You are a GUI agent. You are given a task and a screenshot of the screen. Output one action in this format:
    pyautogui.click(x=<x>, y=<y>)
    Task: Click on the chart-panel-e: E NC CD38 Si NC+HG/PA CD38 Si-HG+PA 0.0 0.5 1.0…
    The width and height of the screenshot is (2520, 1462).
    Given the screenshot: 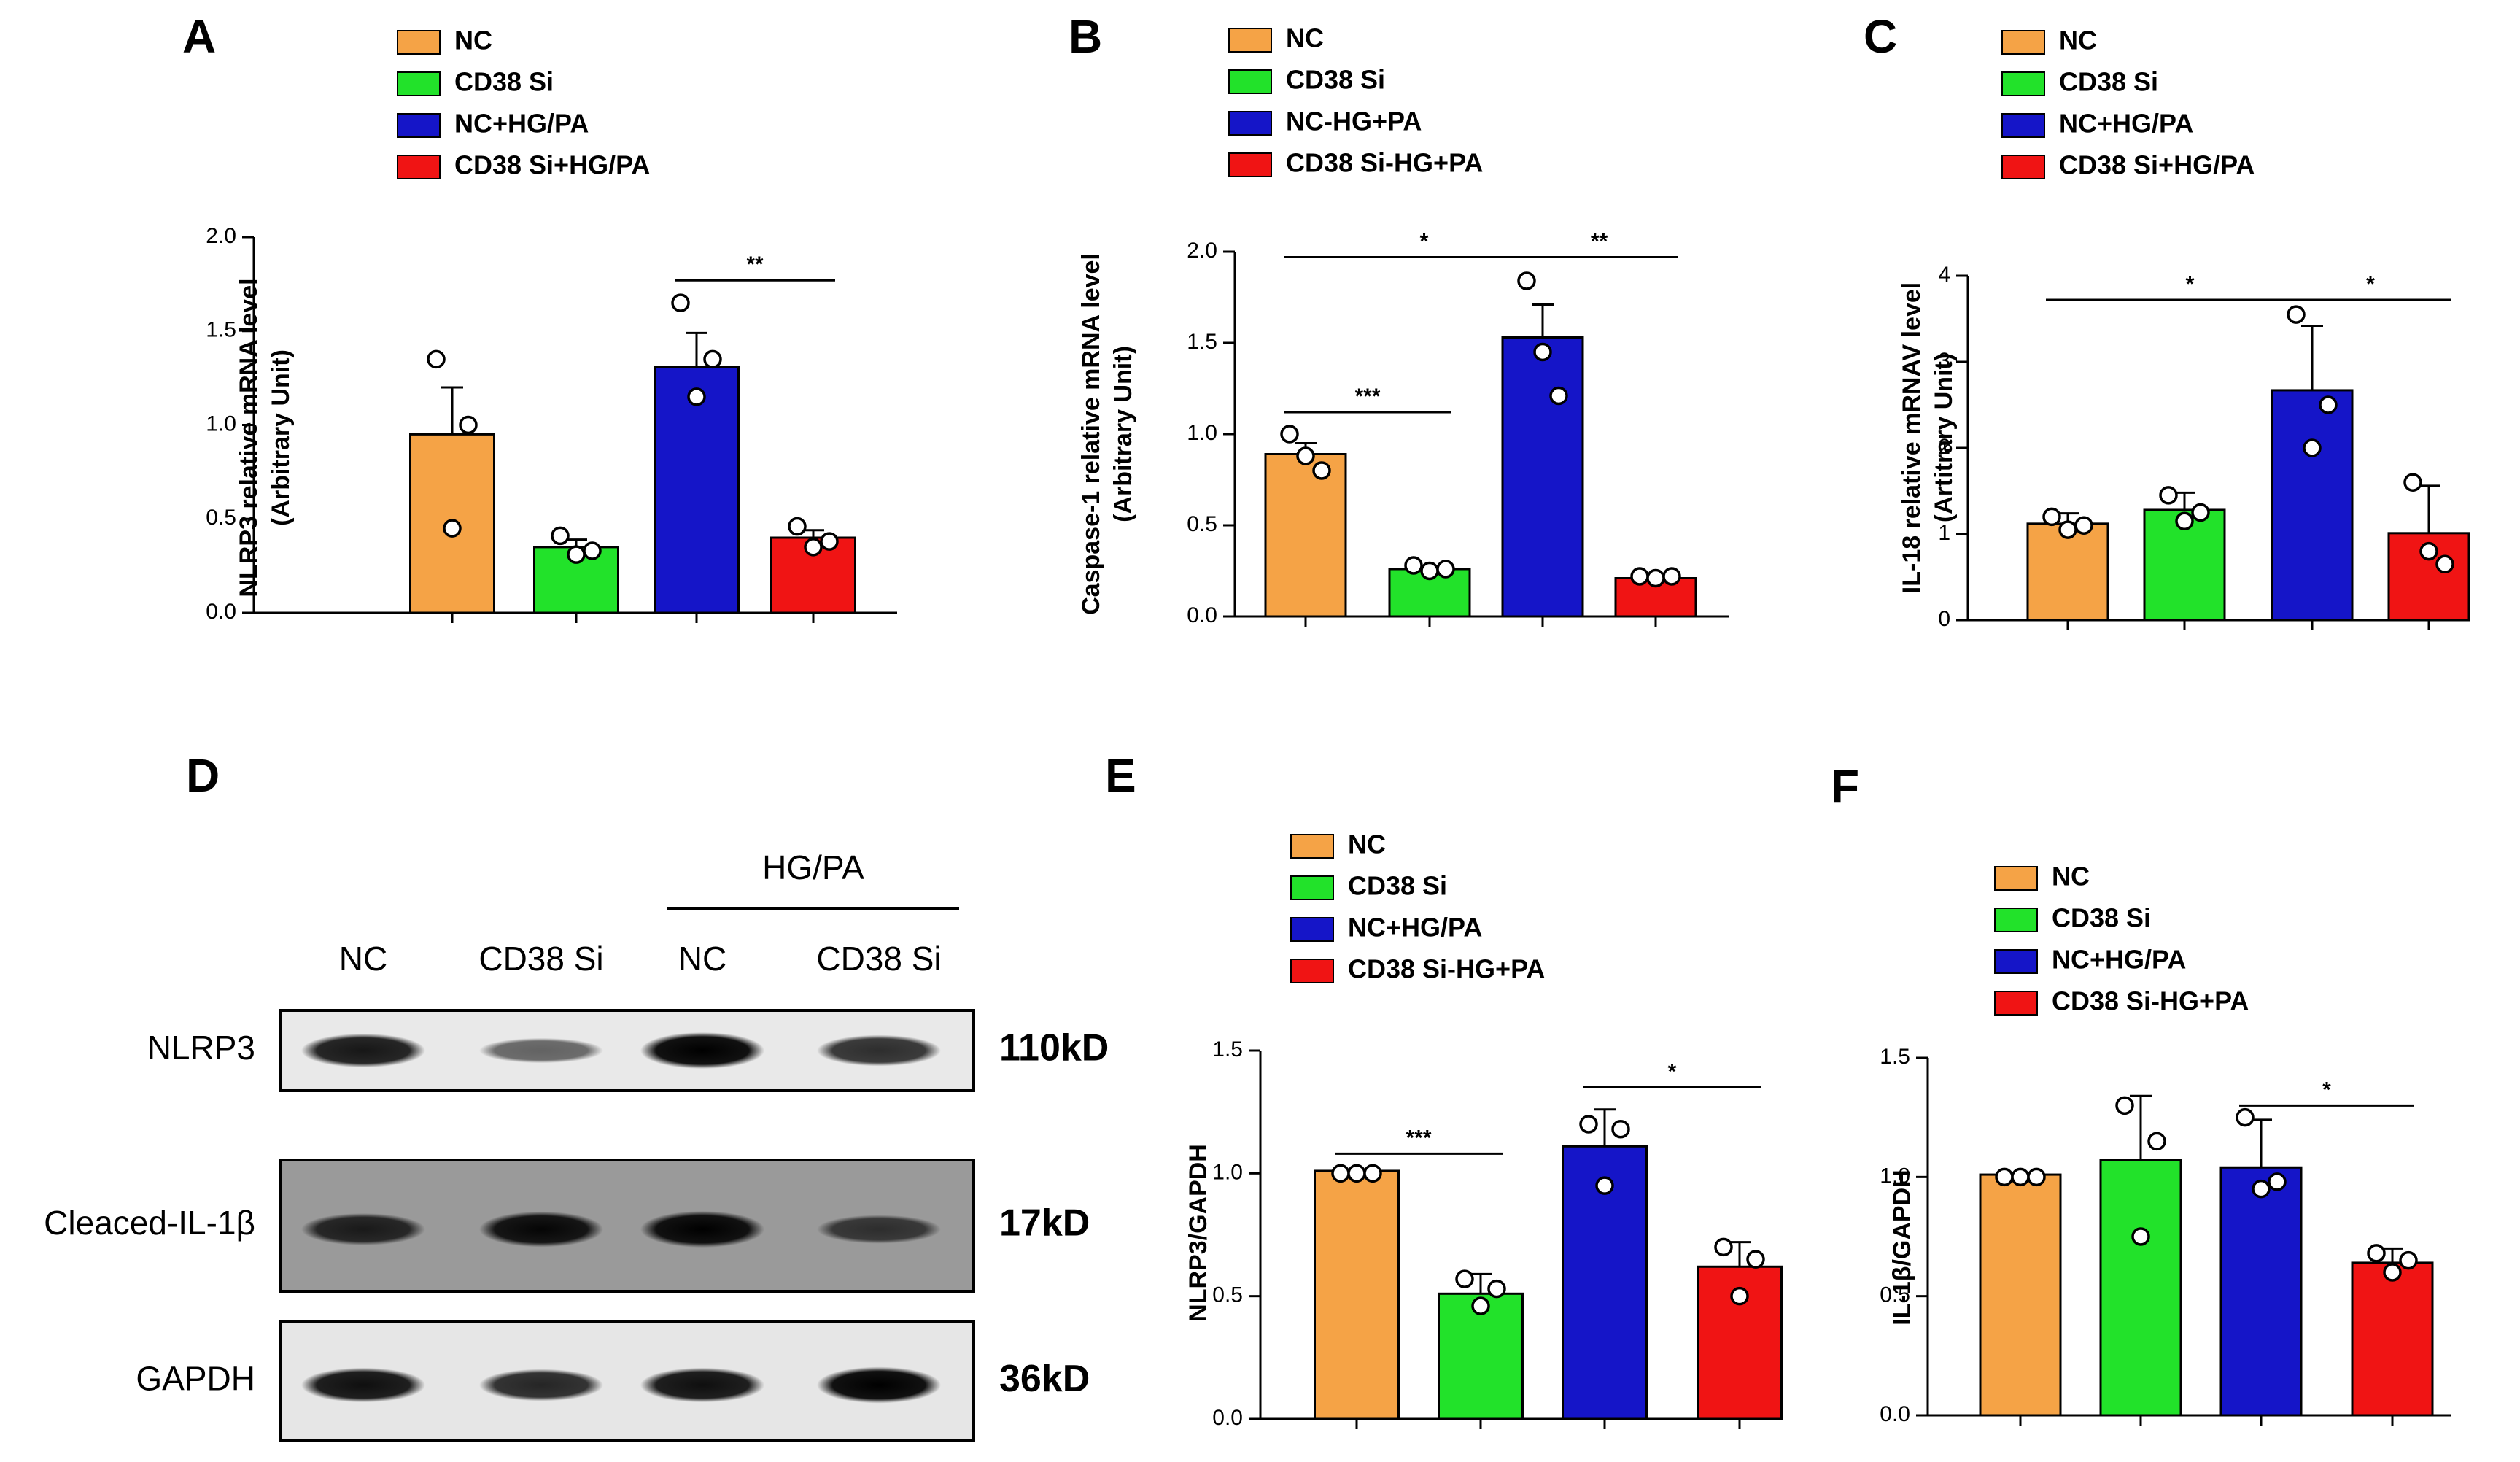 What is the action you would take?
    pyautogui.click(x=1444, y=1089)
    